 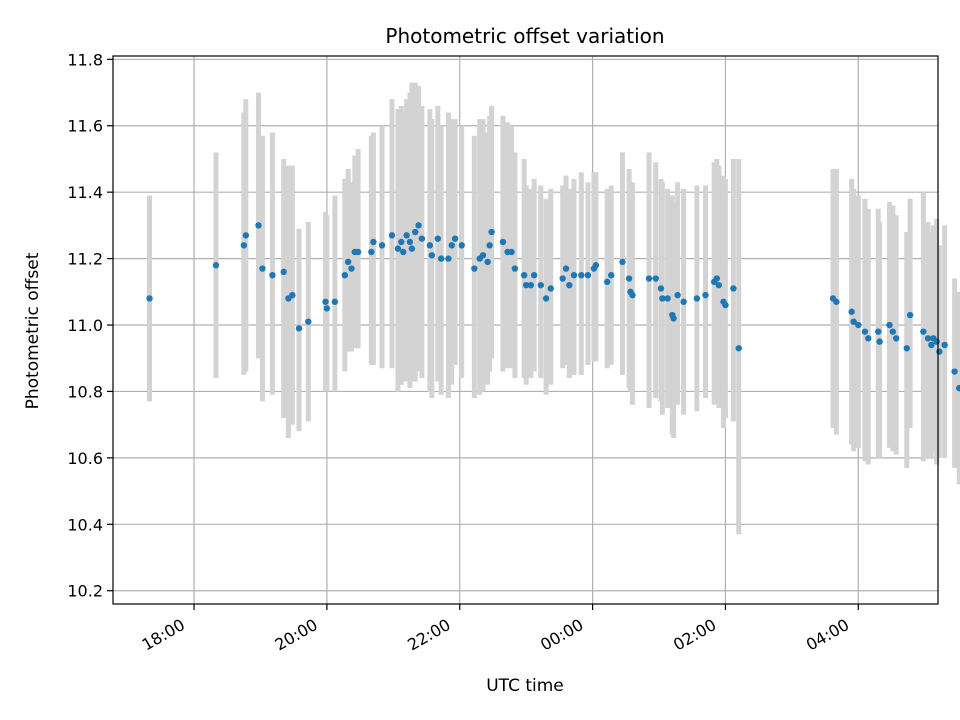 What do you see at coordinates (85, 591) in the screenshot?
I see `y-tick-label: 10.2` at bounding box center [85, 591].